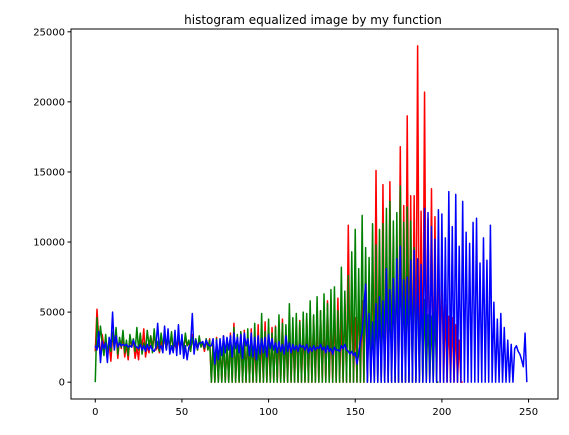 This screenshot has height=435, width=569. Describe the element at coordinates (355, 412) in the screenshot. I see `x-tick-label: 150` at that location.